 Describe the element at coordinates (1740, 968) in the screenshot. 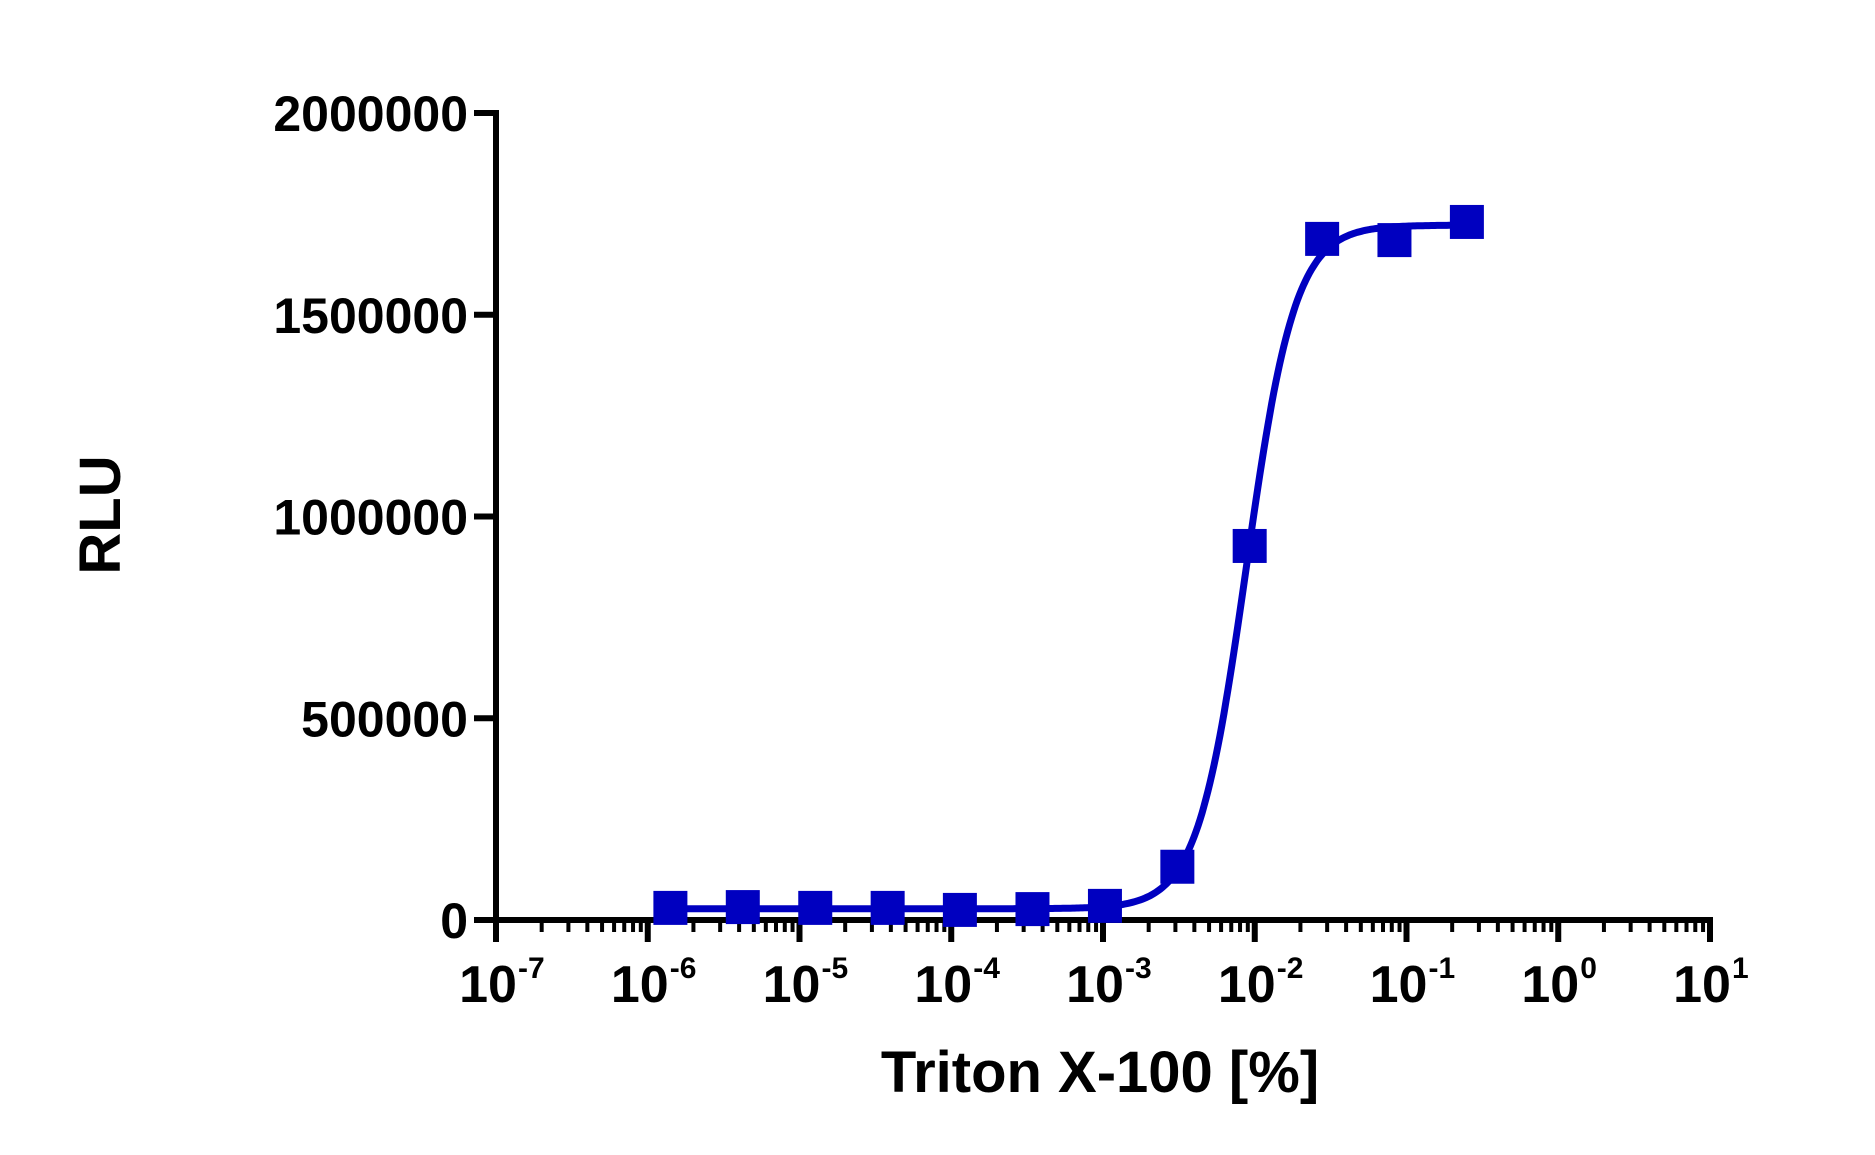

I see `x-tick-exponent: 1` at that location.